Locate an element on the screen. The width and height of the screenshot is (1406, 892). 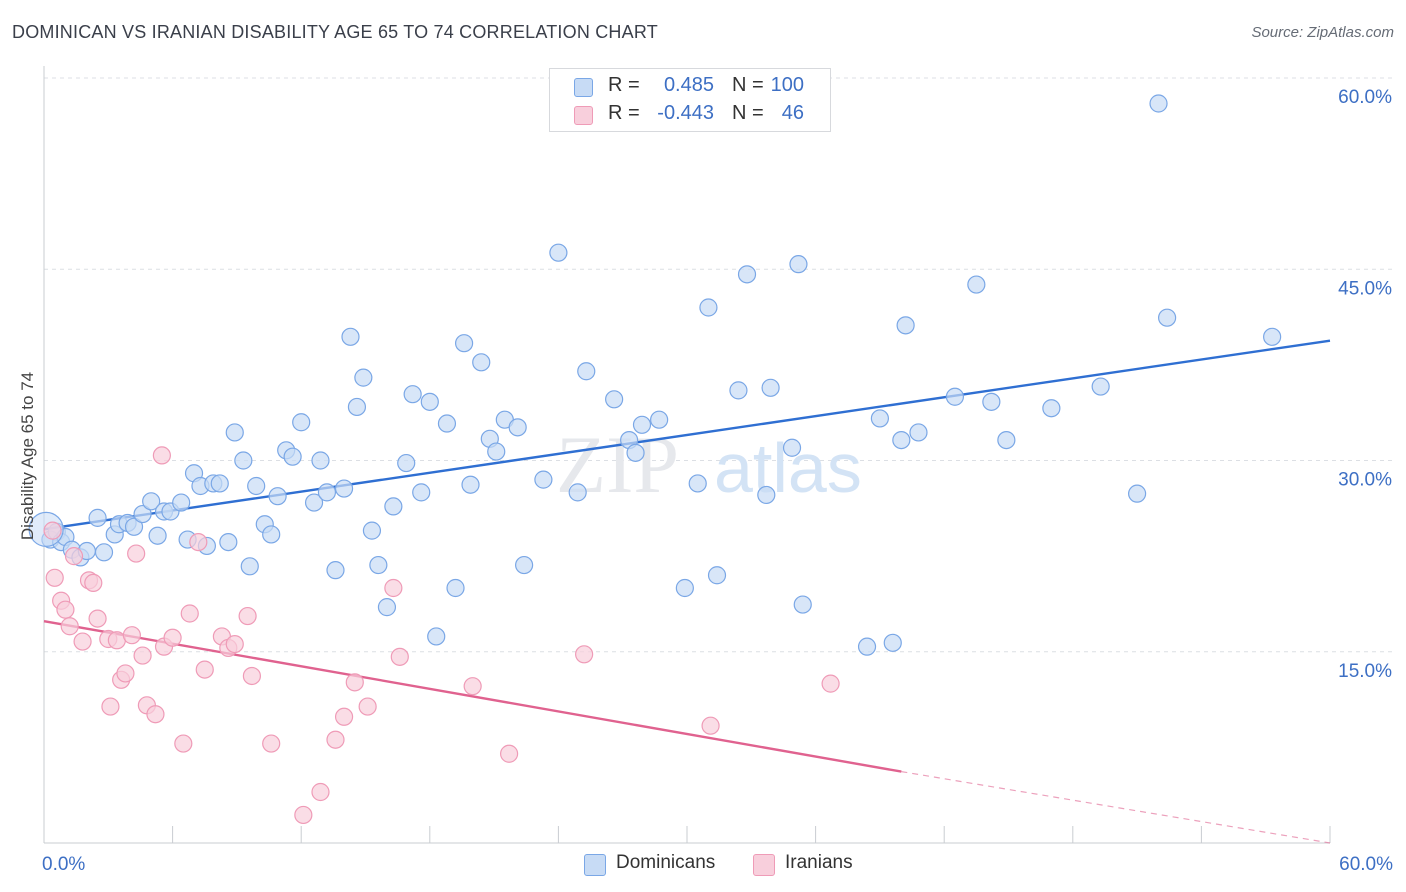
legend-label-iranians: Iranians is located at coordinates (819, 862).